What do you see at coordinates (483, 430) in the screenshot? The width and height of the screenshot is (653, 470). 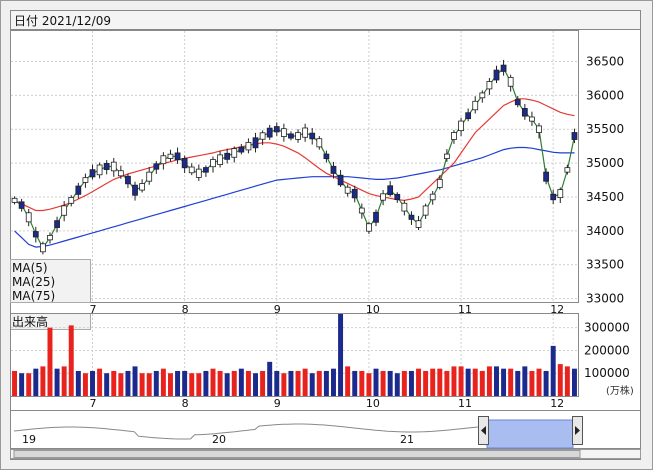 I see `navigator-left-handle` at bounding box center [483, 430].